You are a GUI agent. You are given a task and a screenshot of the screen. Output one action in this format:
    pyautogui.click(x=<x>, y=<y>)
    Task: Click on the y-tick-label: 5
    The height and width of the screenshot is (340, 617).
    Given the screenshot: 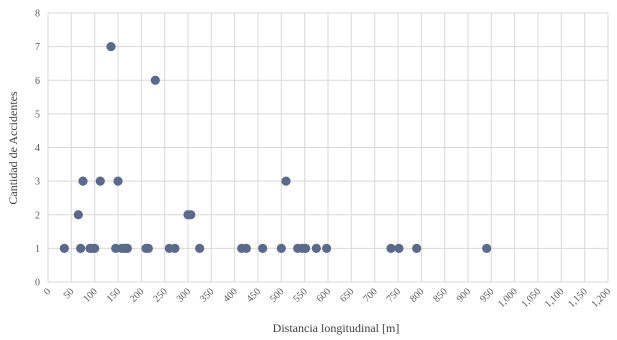 What is the action you would take?
    pyautogui.click(x=37, y=114)
    